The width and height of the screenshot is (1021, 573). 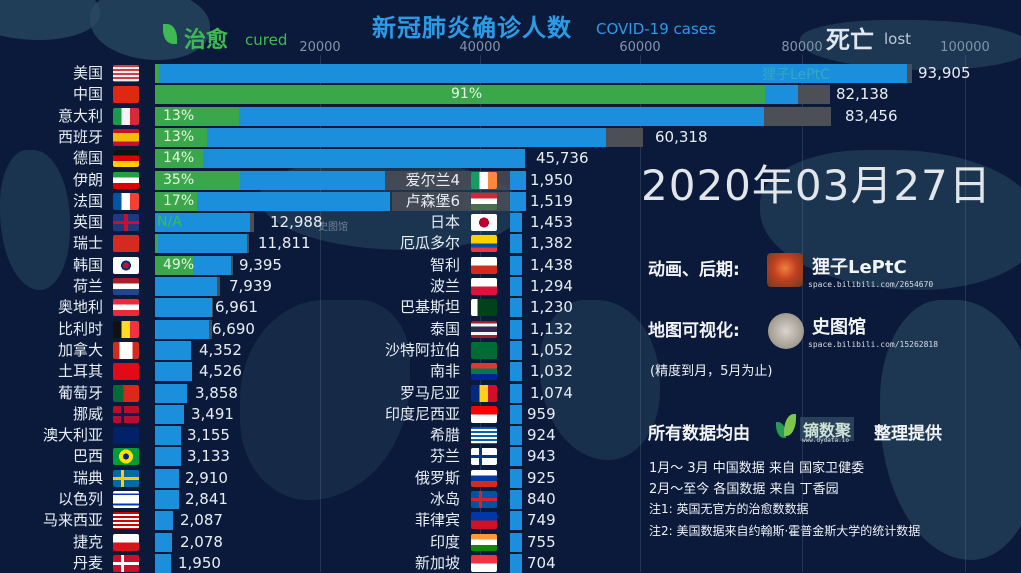 What do you see at coordinates (444, 456) in the screenshot?
I see `country-name: 芬兰` at bounding box center [444, 456].